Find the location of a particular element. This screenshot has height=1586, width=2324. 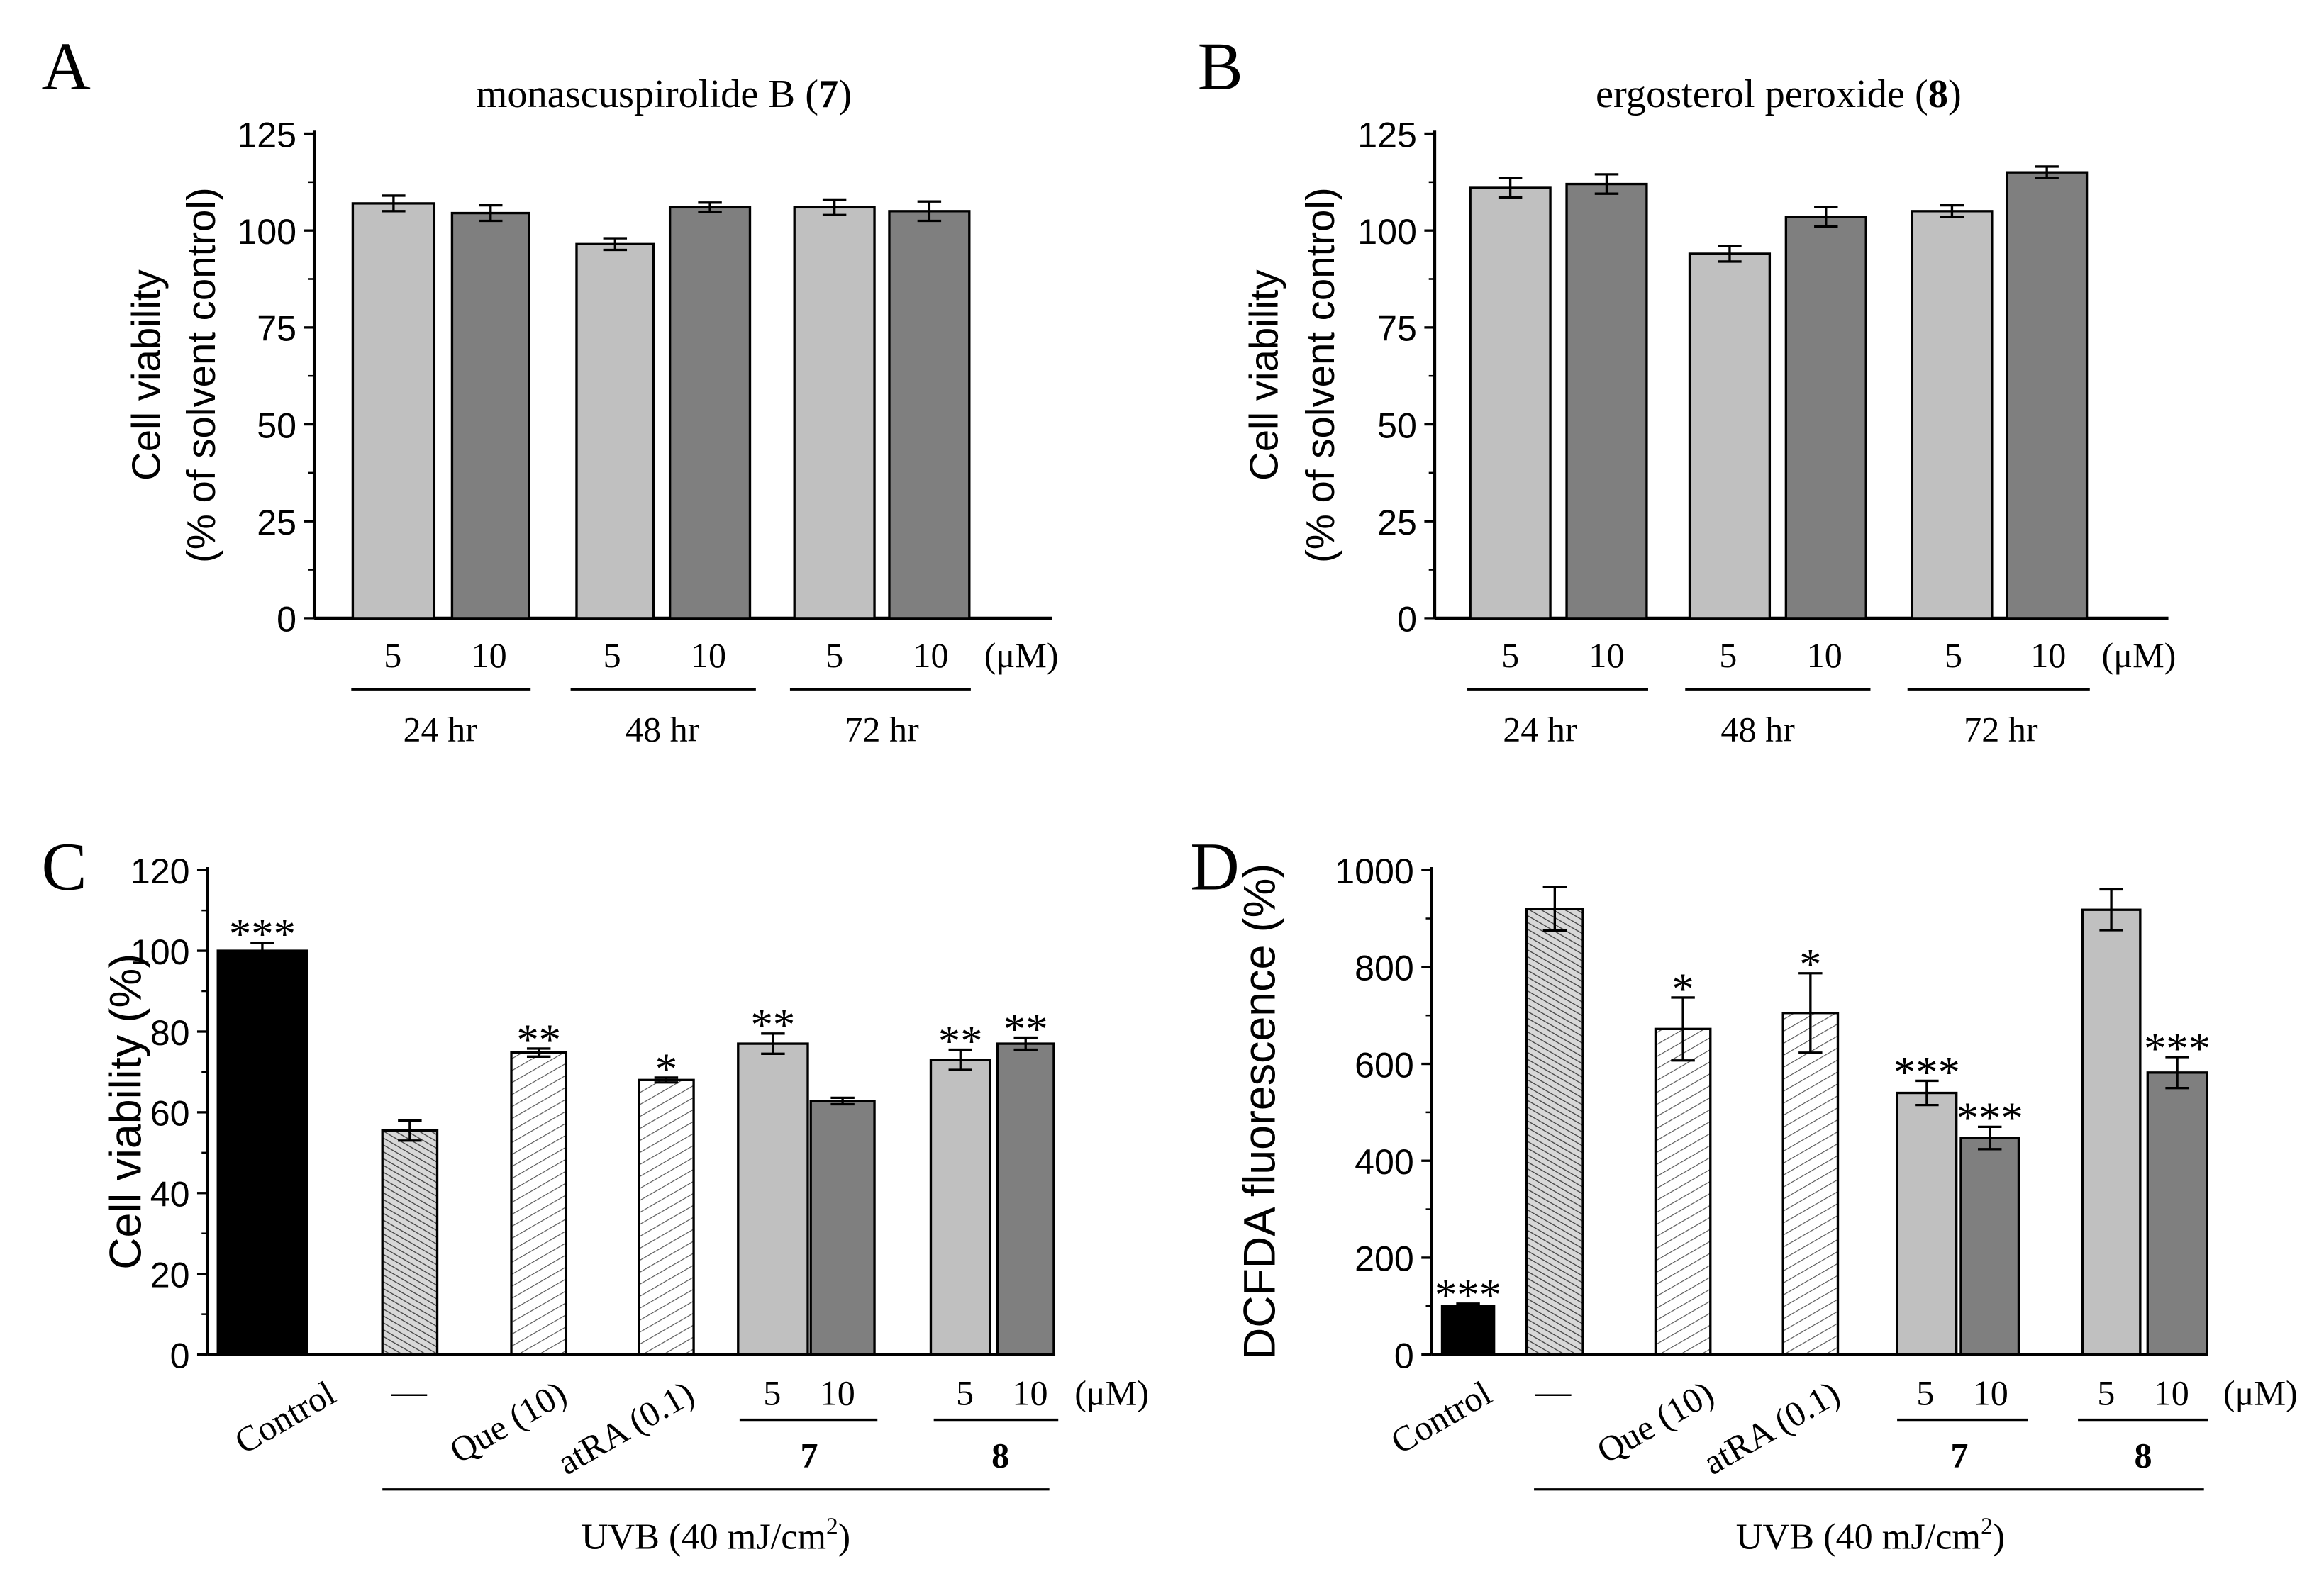

y-tick-label: 60 is located at coordinates (170, 1114).